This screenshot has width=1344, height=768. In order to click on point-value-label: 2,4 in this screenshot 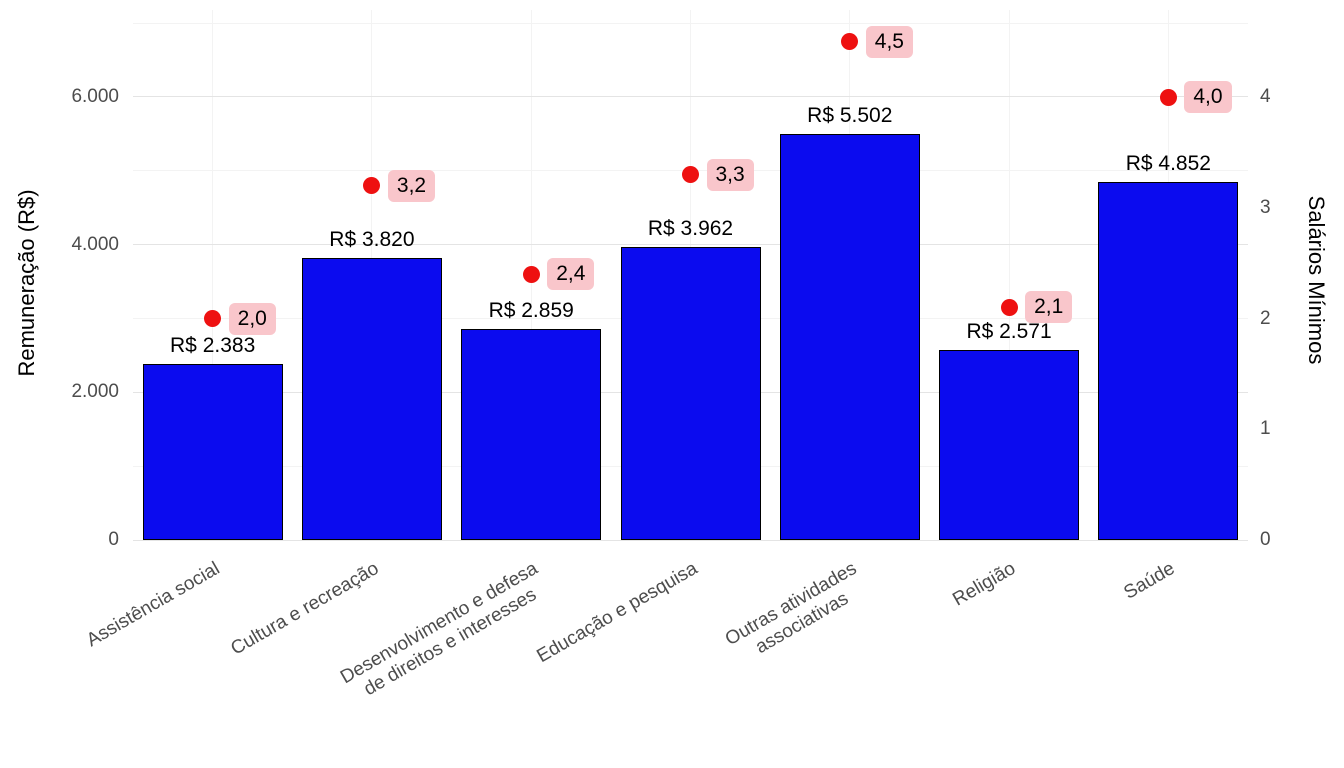, I will do `click(571, 274)`.